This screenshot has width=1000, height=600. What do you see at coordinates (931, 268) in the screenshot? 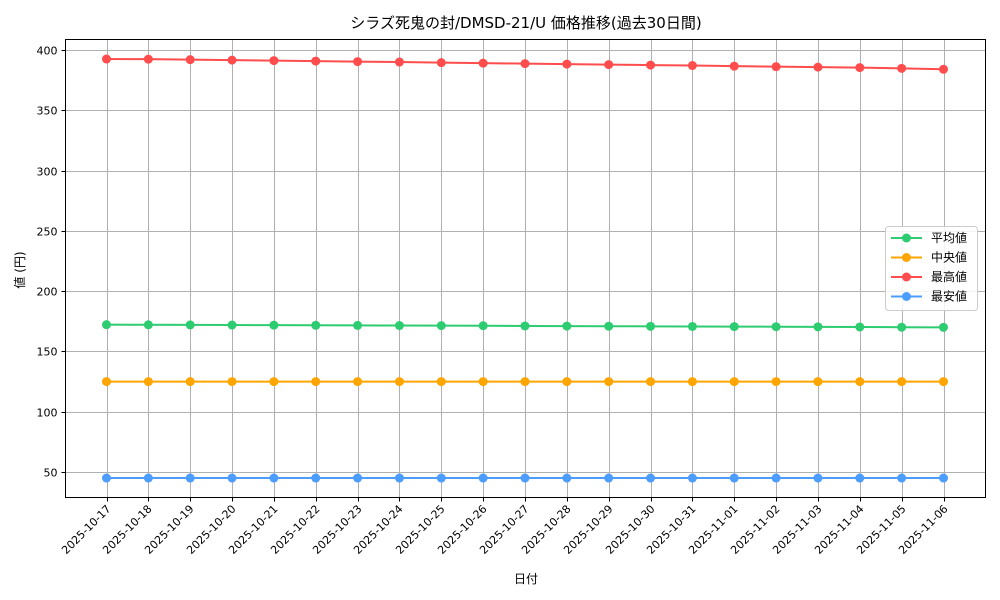
I see `legend-box` at bounding box center [931, 268].